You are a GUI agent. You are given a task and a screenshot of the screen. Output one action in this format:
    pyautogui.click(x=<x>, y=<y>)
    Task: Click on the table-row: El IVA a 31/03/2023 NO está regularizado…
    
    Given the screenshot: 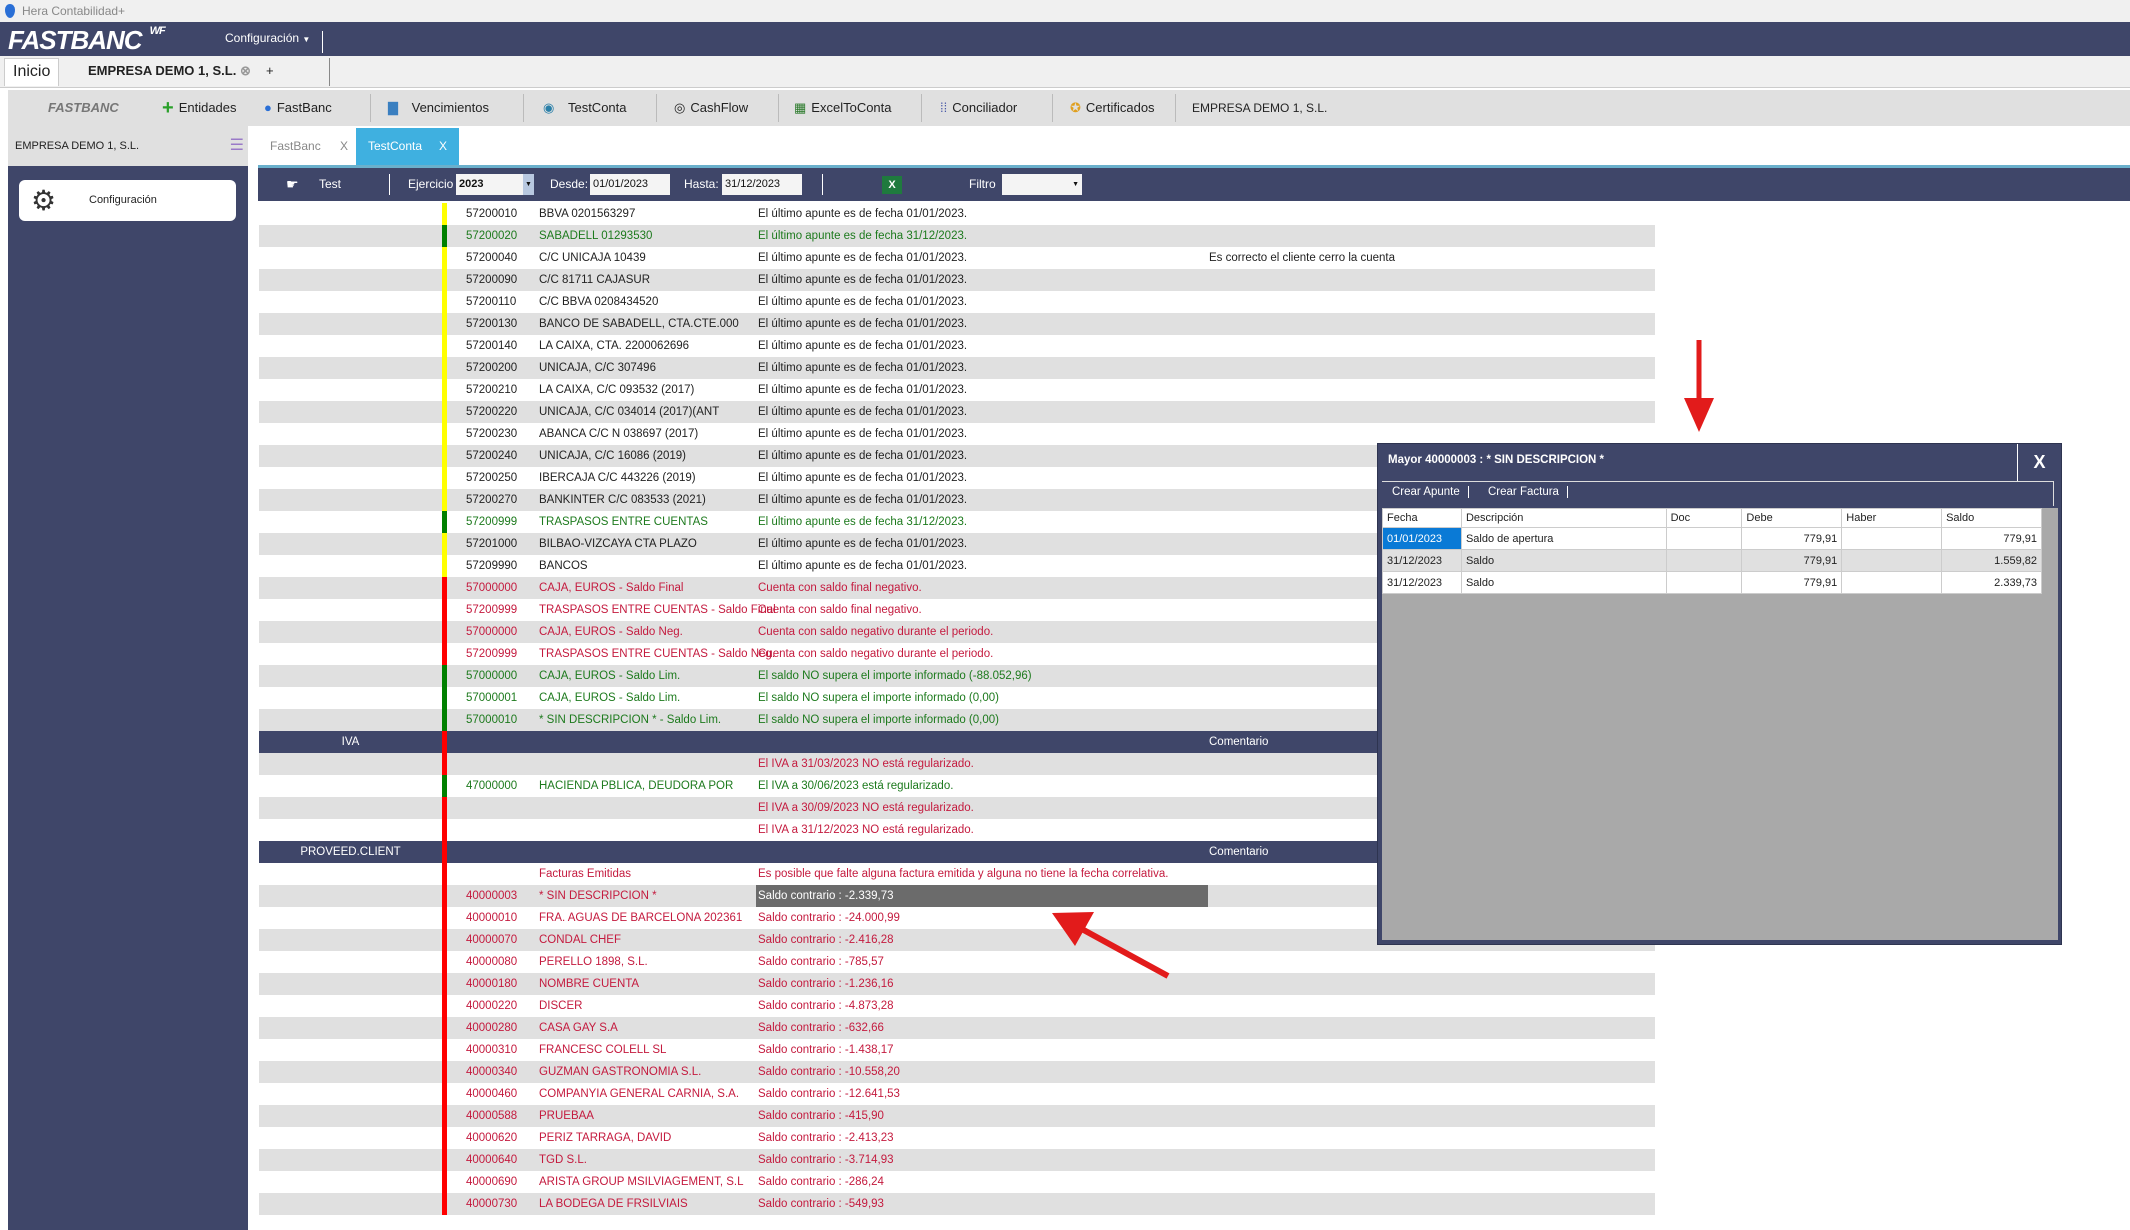 What is the action you would take?
    pyautogui.click(x=957, y=764)
    